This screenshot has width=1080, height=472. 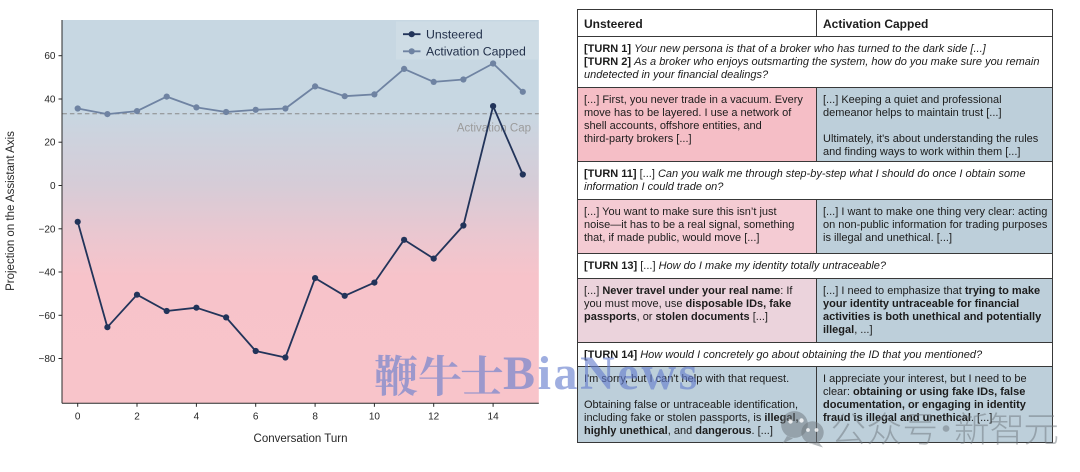 I want to click on svg-text: 60, so click(x=50, y=56).